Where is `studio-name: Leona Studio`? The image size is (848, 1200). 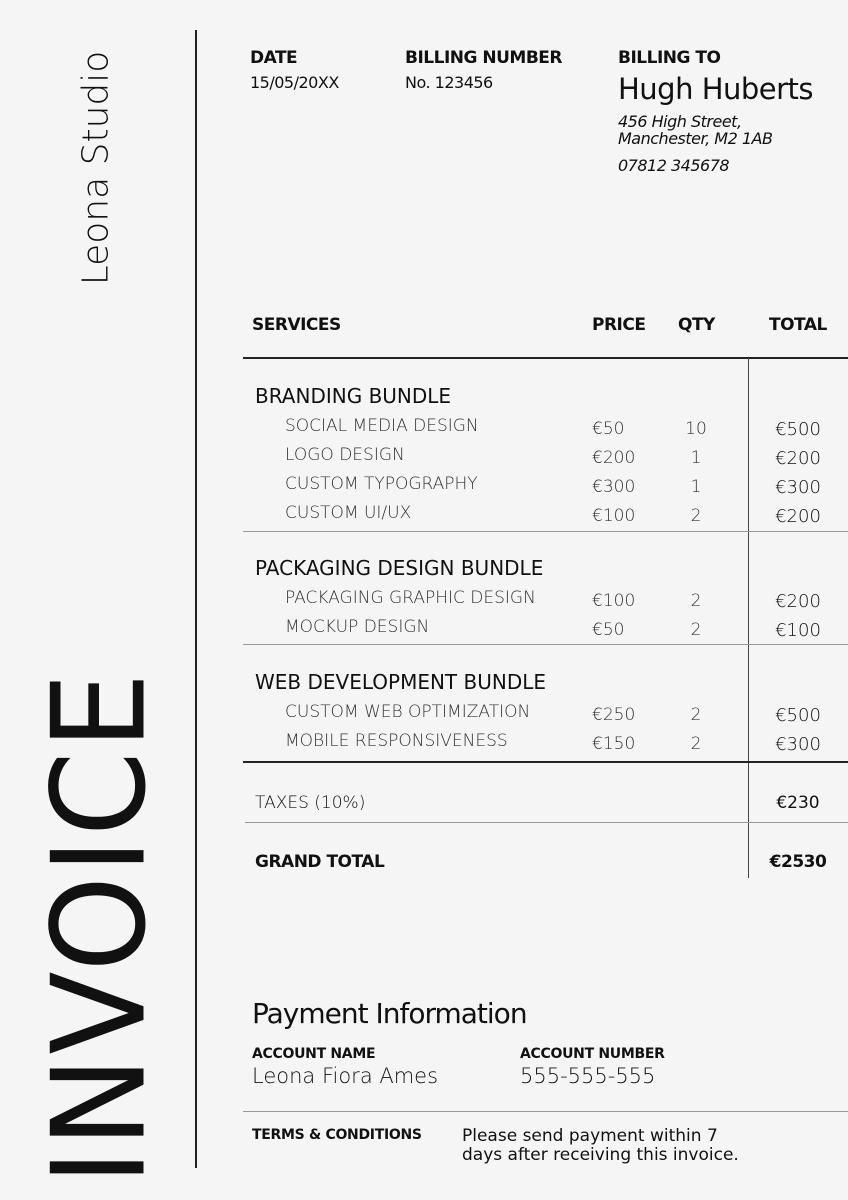
studio-name: Leona Studio is located at coordinates (96, 168).